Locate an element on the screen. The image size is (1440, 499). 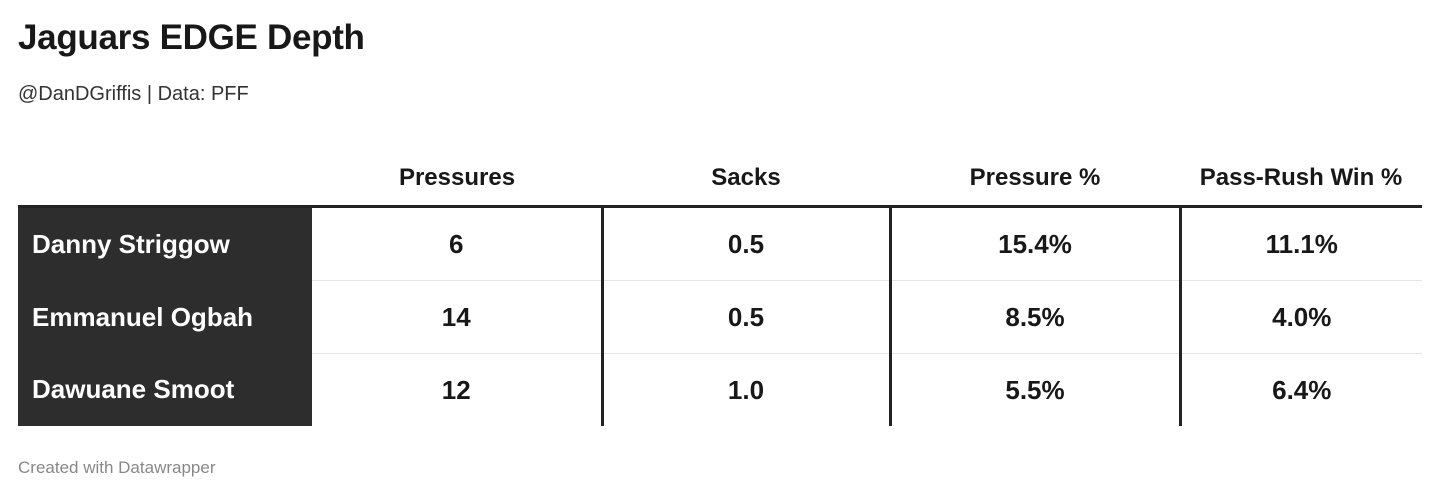
column-header: Pressure % is located at coordinates (1035, 179).